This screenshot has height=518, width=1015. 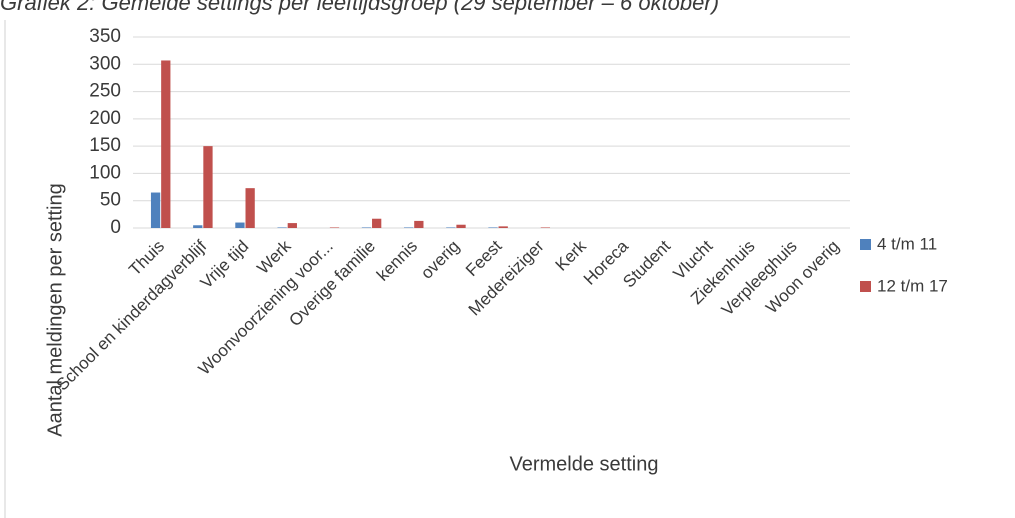 I want to click on y-tick-label: 50, so click(x=110, y=200).